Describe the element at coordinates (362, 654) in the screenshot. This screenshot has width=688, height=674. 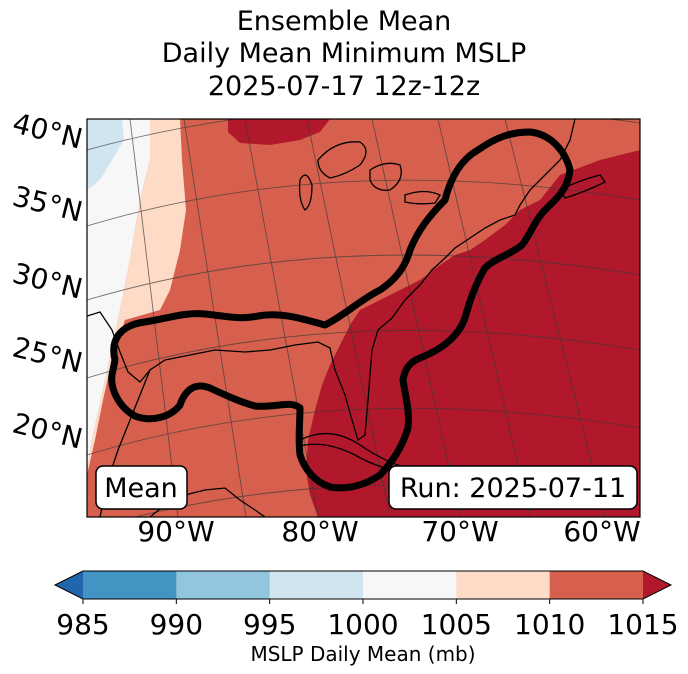
I see `colorbar-label: MSLP Daily Mean (mb)` at that location.